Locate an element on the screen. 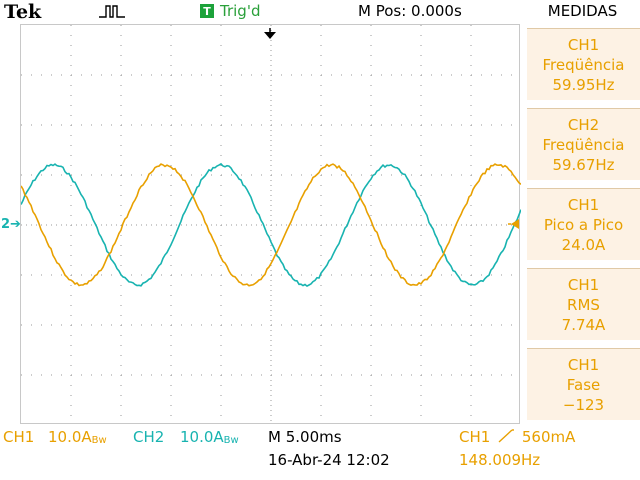 Image resolution: width=640 pixels, height=480 pixels. trigger-level-arrow-icon is located at coordinates (514, 224).